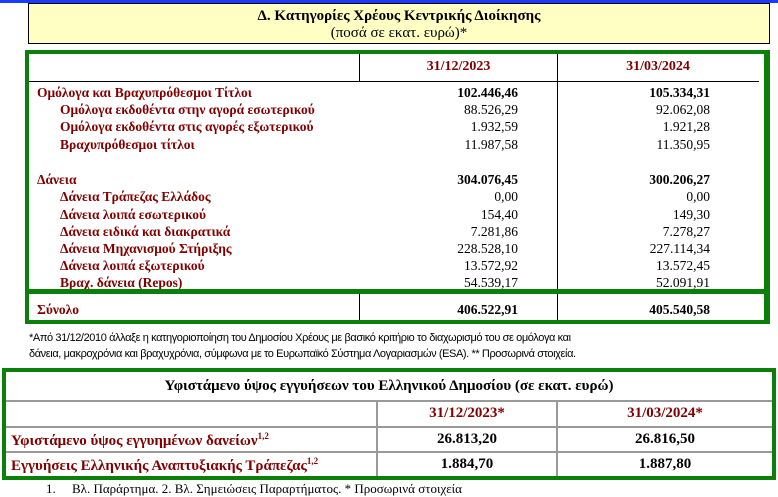  Describe the element at coordinates (679, 248) in the screenshot. I see `value-2024: 227.114,34` at that location.